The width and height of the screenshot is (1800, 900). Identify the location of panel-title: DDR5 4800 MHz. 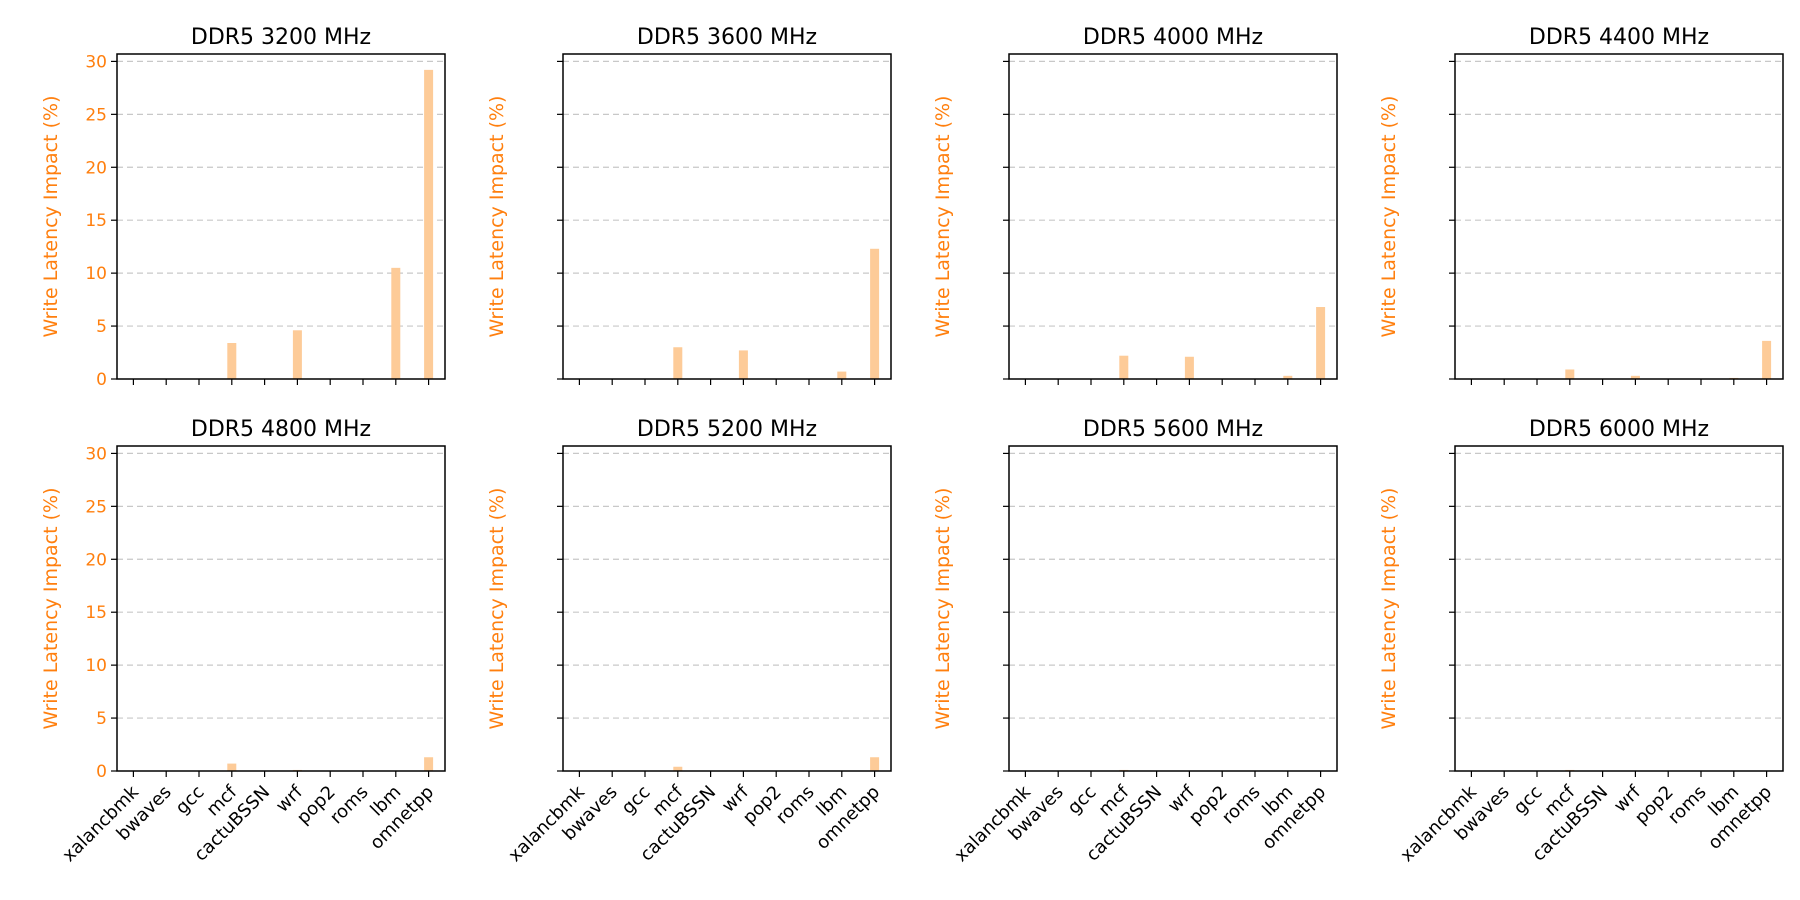
(281, 429).